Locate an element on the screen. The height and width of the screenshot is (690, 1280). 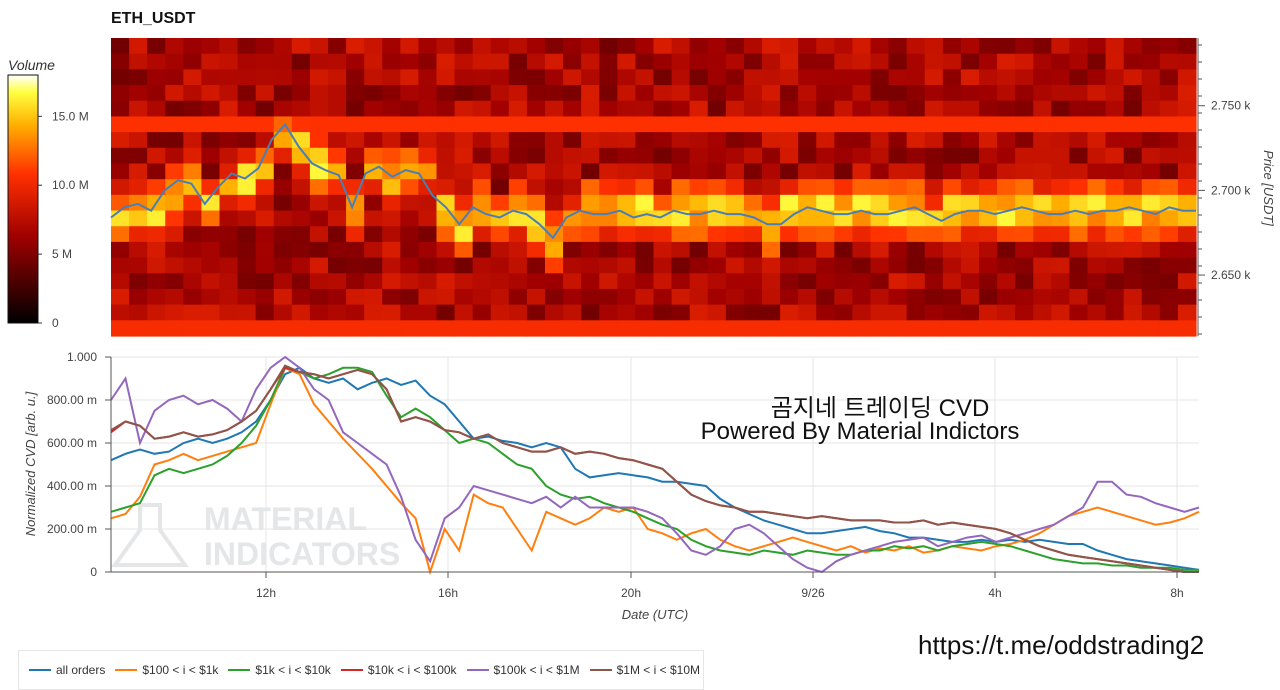
telegram-link: https://t.me/oddstrading2 is located at coordinates (1061, 645).